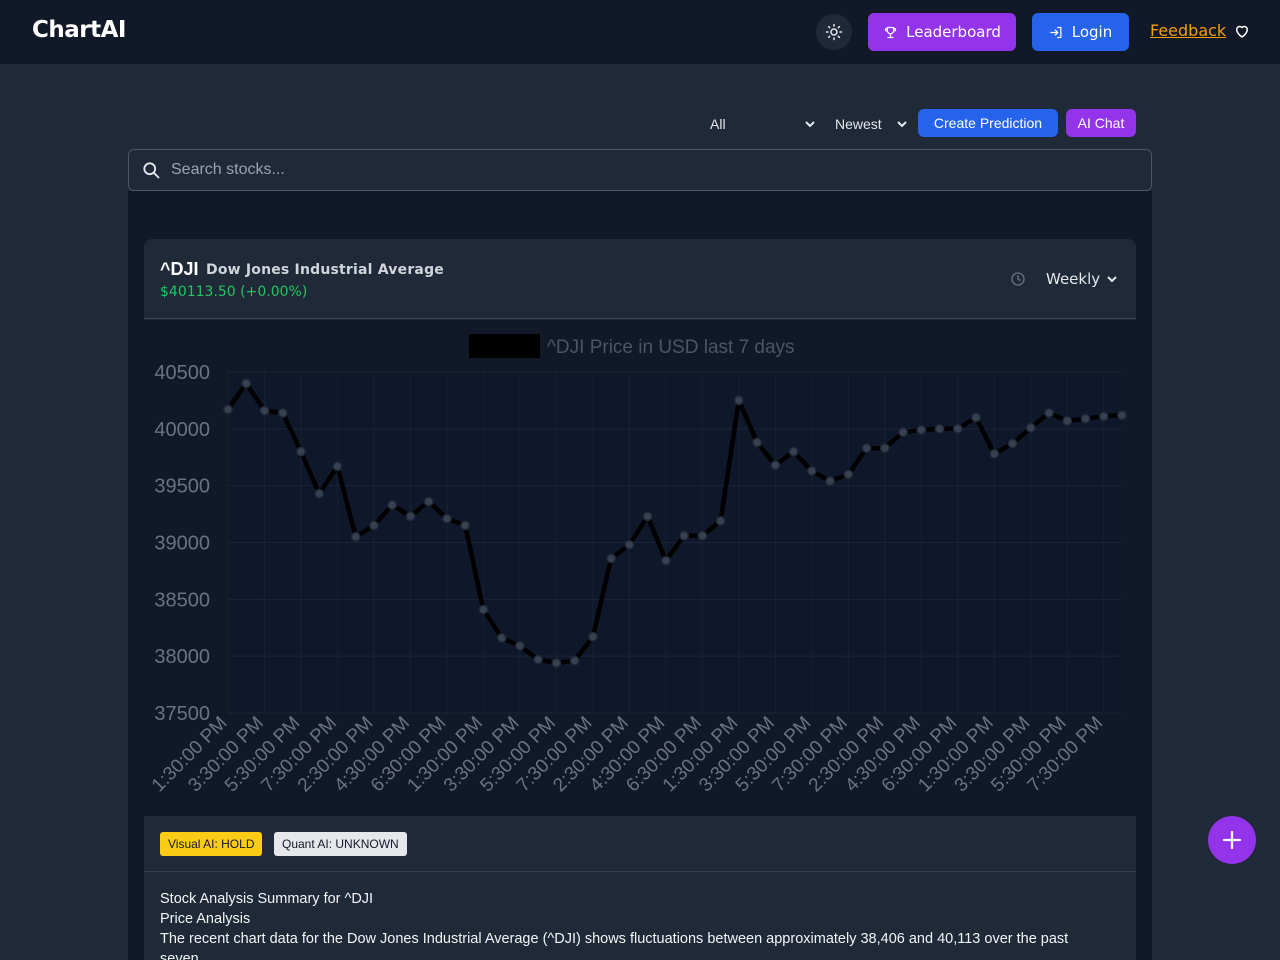 This screenshot has width=1280, height=960. What do you see at coordinates (182, 544) in the screenshot?
I see `y-tick-label: 39000` at bounding box center [182, 544].